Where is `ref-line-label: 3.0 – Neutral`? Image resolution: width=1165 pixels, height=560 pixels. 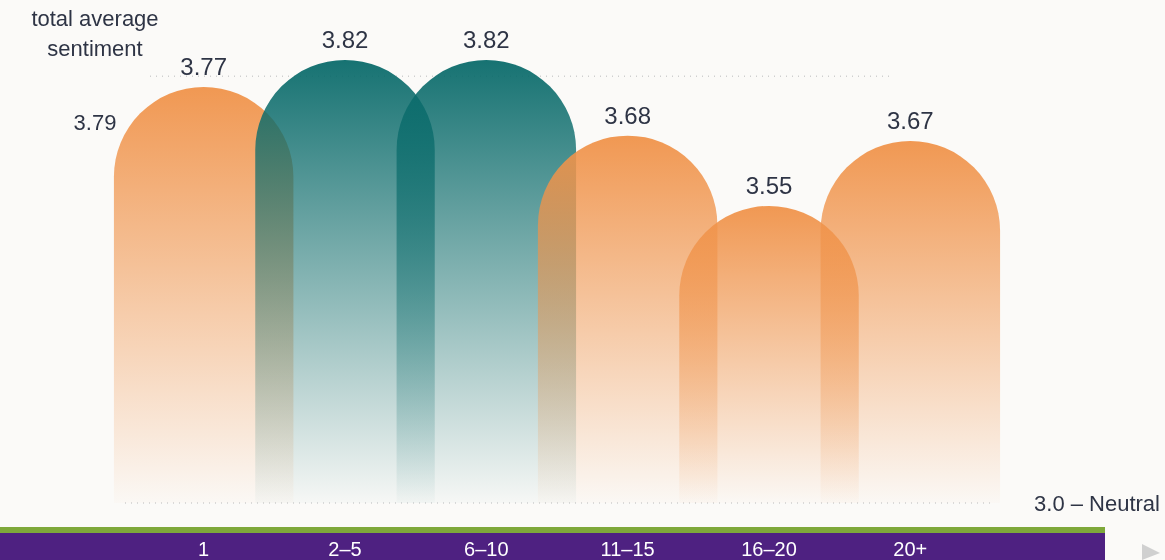
ref-line-label: 3.0 – Neutral is located at coordinates (1097, 503).